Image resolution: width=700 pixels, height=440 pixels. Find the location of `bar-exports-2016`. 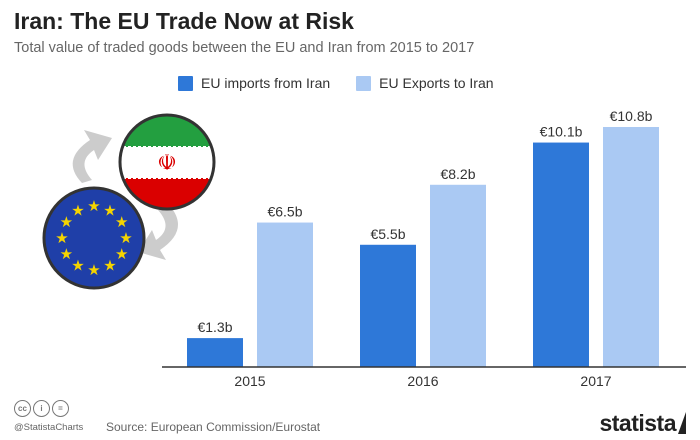

bar-exports-2016 is located at coordinates (458, 275).